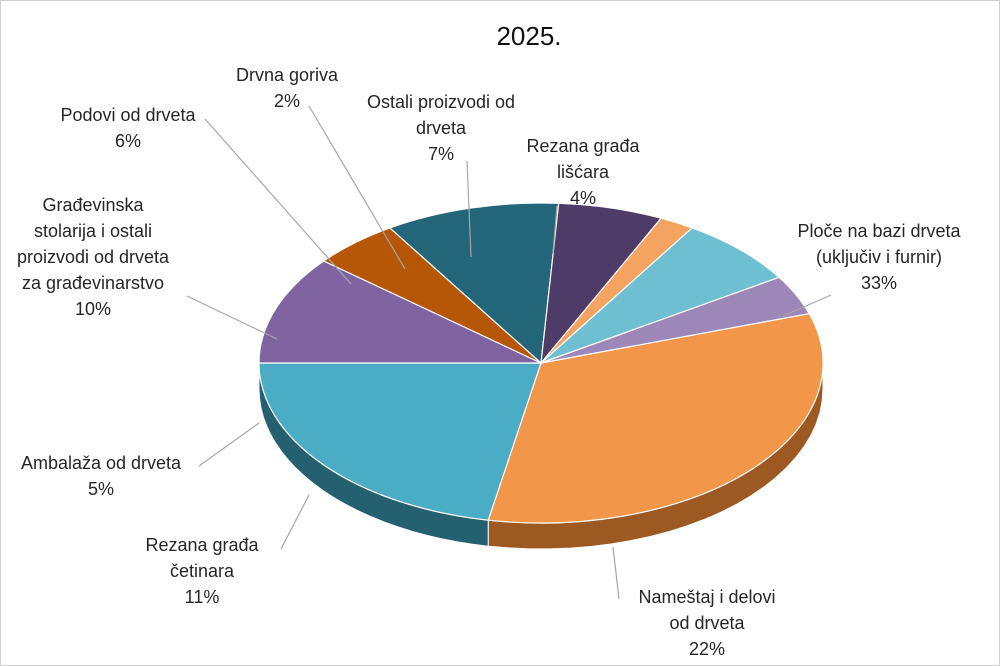 This screenshot has width=1000, height=666. What do you see at coordinates (706, 623) in the screenshot?
I see `slice-label: Nameštaj i delovi od drveta 22%` at bounding box center [706, 623].